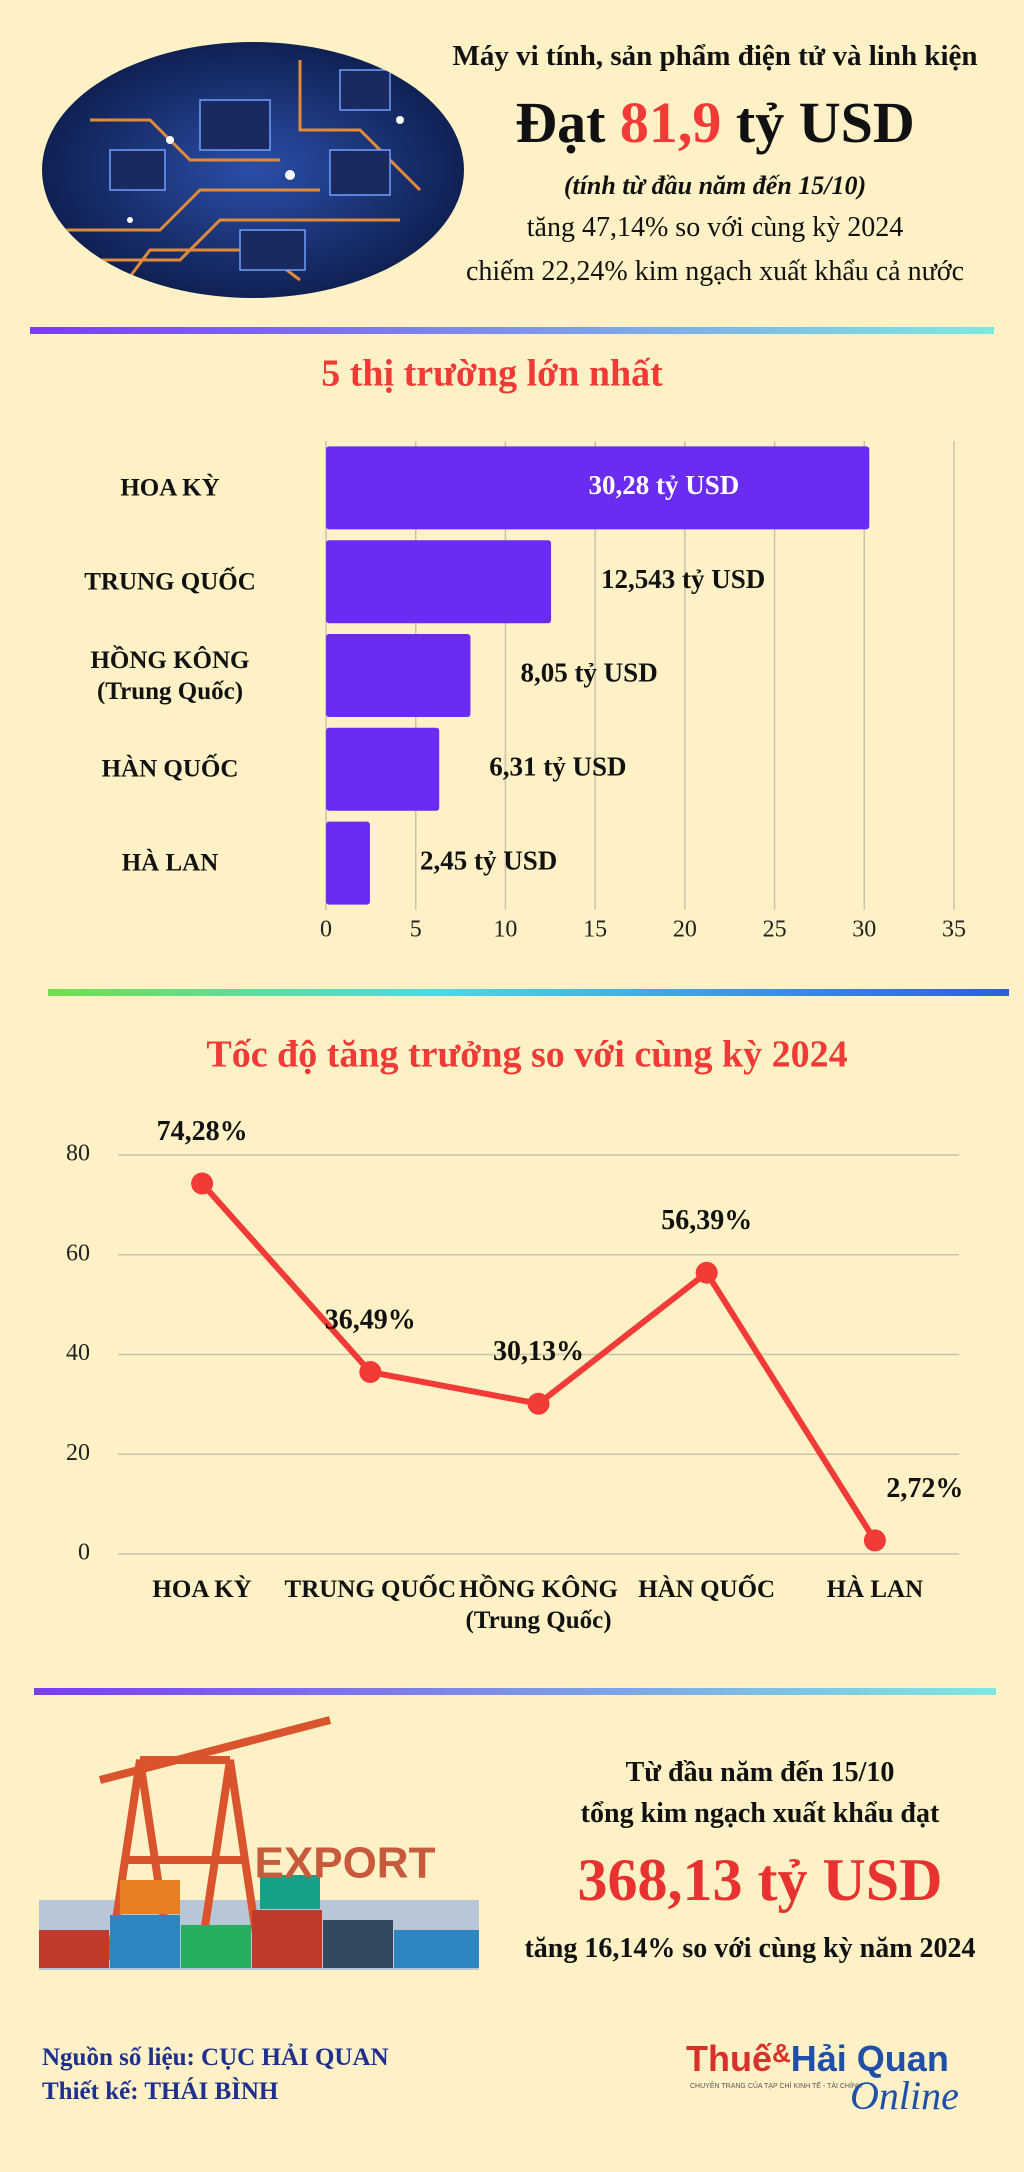  I want to click on logo: Thuế&Hải Quan, so click(817, 2059).